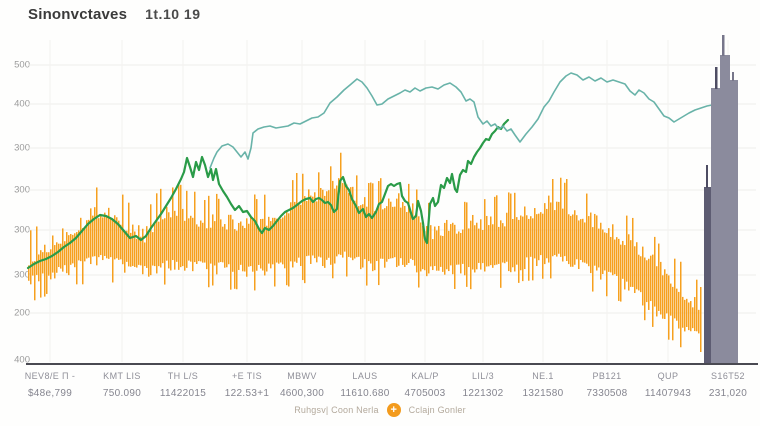 This screenshot has height=426, width=760. I want to click on plus-icon: +, so click(393, 410).